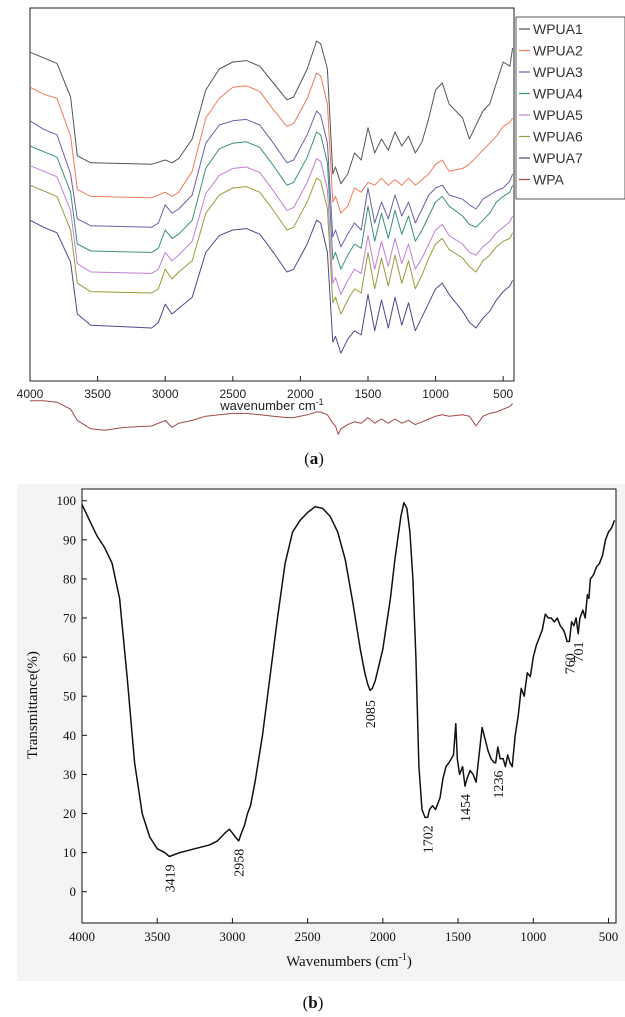 The width and height of the screenshot is (625, 1017). I want to click on panel-a-series-line-wpa, so click(271, 417).